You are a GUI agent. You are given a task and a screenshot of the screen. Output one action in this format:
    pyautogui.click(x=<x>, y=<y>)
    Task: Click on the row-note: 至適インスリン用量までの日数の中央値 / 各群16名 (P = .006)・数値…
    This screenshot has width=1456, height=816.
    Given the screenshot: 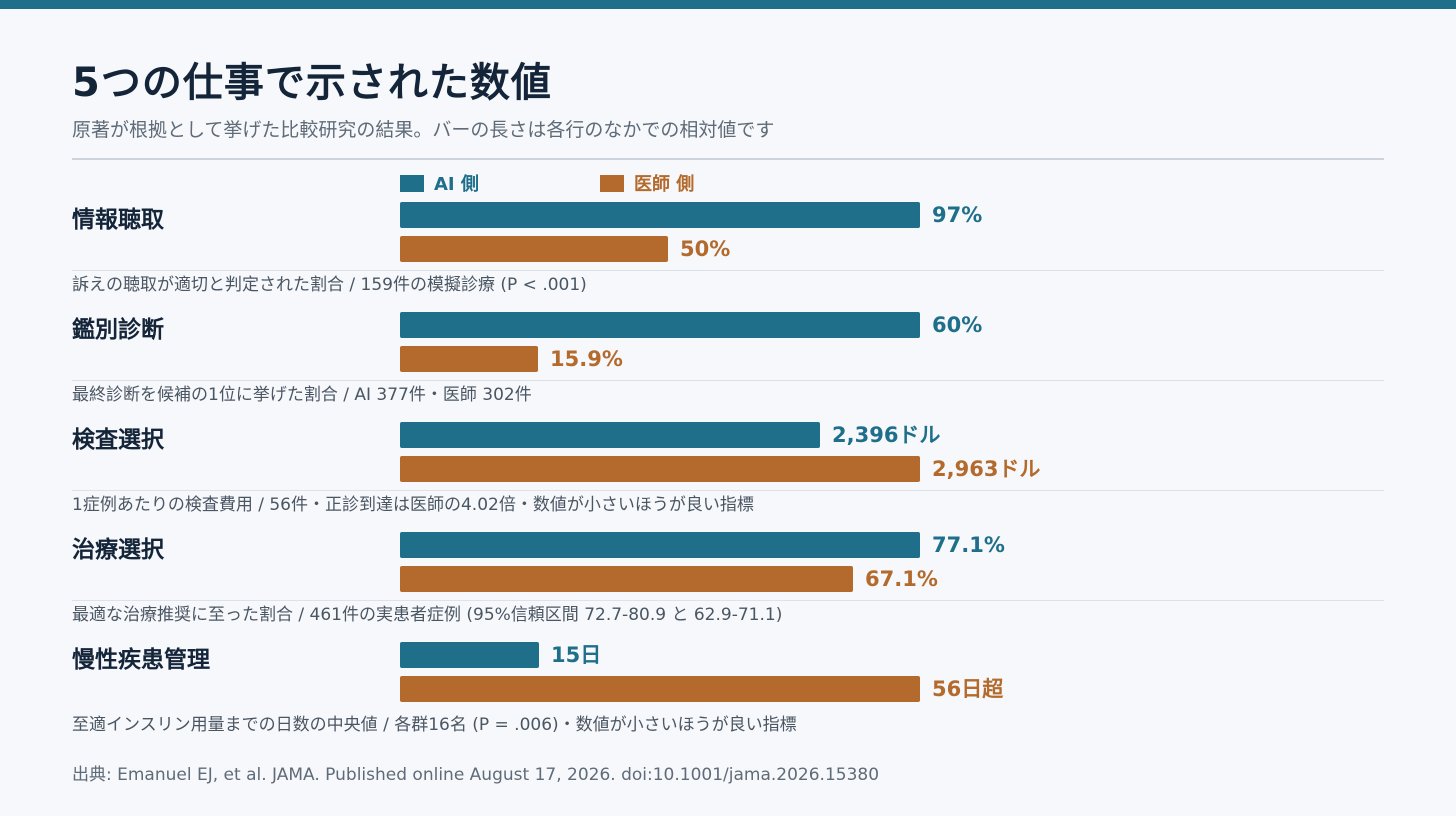 What is the action you would take?
    pyautogui.click(x=434, y=725)
    